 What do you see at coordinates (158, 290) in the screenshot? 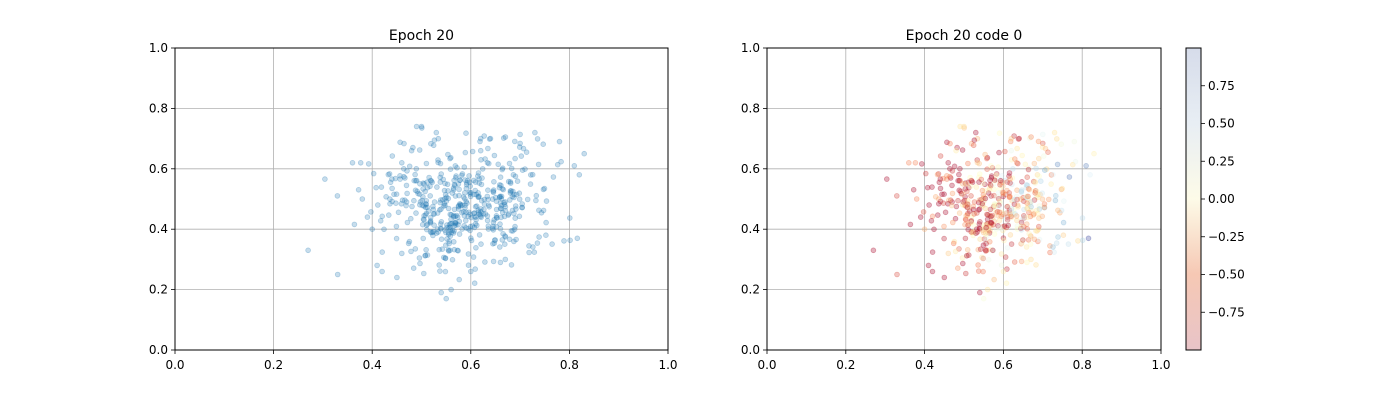
I see `y-tick-label: 0.2` at bounding box center [158, 290].